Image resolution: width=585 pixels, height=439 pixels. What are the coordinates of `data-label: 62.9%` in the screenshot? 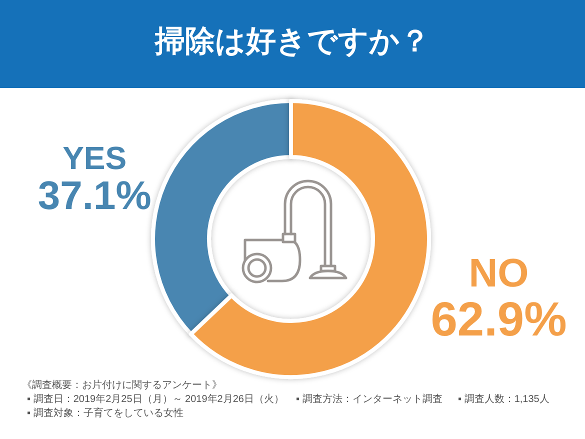 It's located at (498, 319).